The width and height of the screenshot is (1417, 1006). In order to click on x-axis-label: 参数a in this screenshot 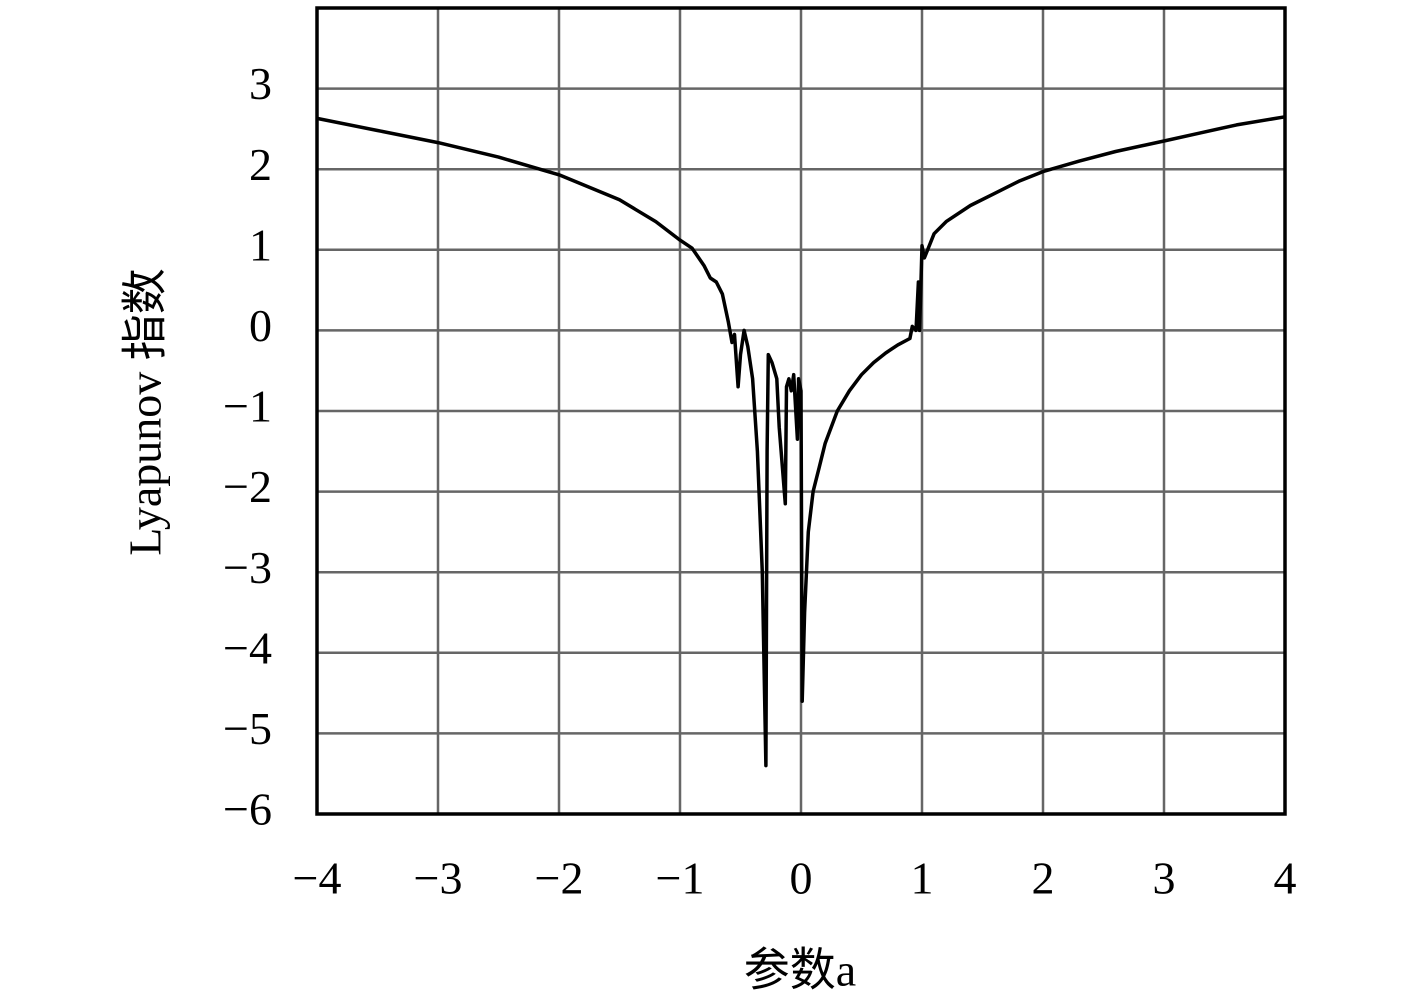, I will do `click(800, 970)`.